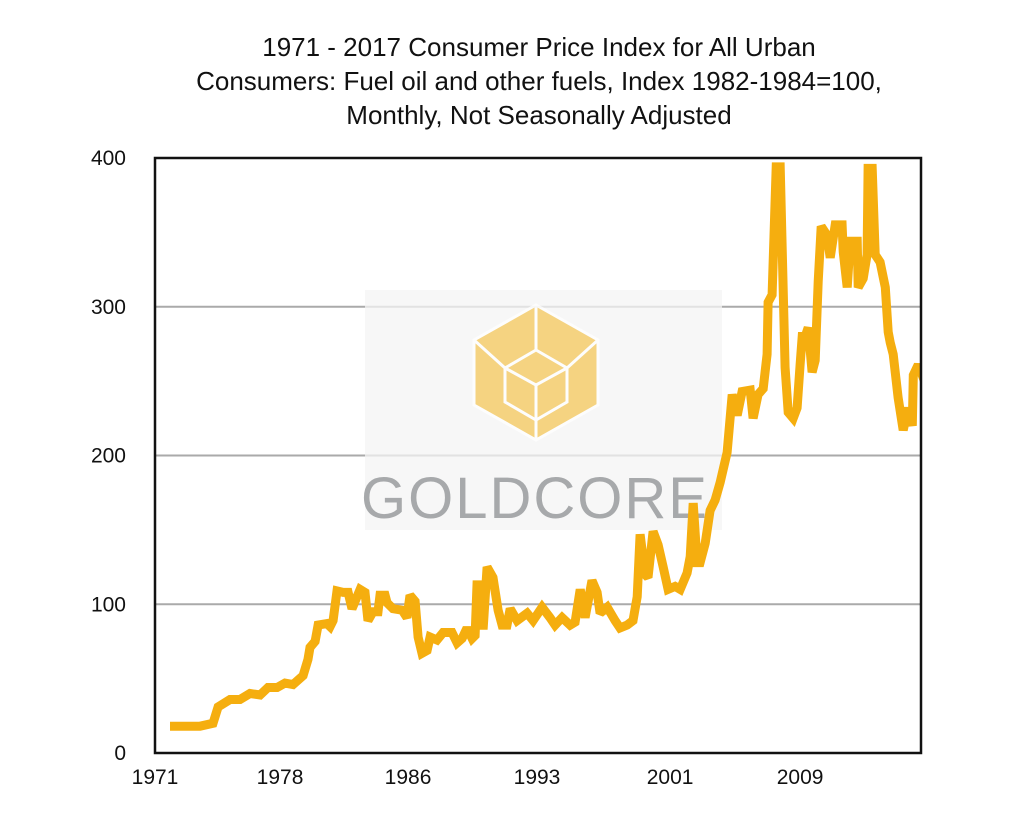  I want to click on chart-title-line-3: Monthly, Not Seasonally Adjusted, so click(539, 115).